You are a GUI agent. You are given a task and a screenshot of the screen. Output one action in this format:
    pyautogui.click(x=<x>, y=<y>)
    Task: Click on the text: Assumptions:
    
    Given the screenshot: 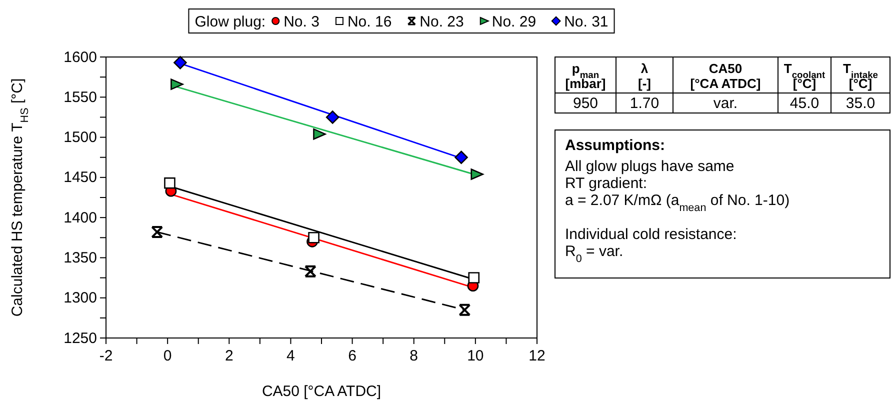 What is the action you would take?
    pyautogui.click(x=615, y=145)
    